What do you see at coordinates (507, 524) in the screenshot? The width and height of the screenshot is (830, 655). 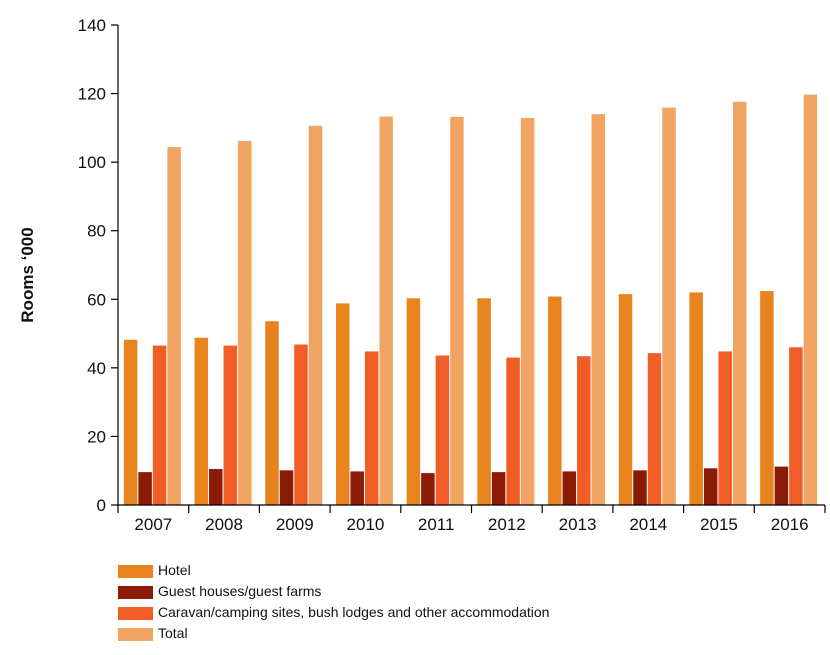 I see `x-tick-label: 2012` at bounding box center [507, 524].